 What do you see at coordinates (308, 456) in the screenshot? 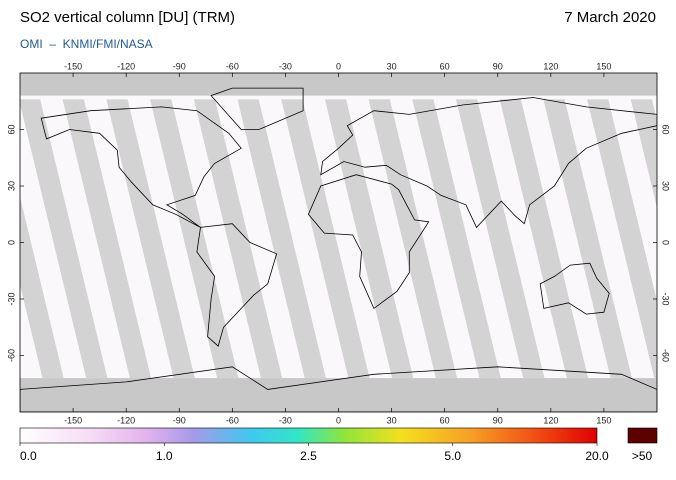
I see `colorbar-label: 2.5` at bounding box center [308, 456].